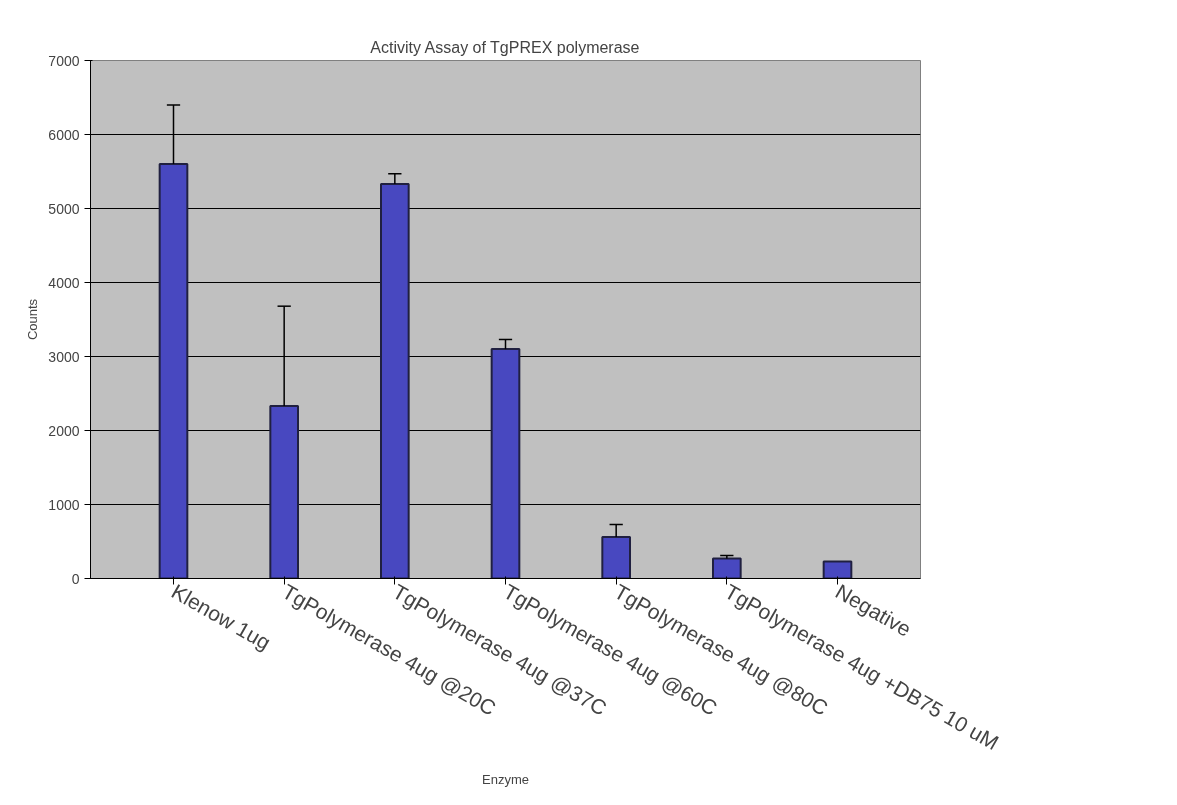 This screenshot has height=805, width=1177. I want to click on y-tick-label: 2000, so click(64, 430).